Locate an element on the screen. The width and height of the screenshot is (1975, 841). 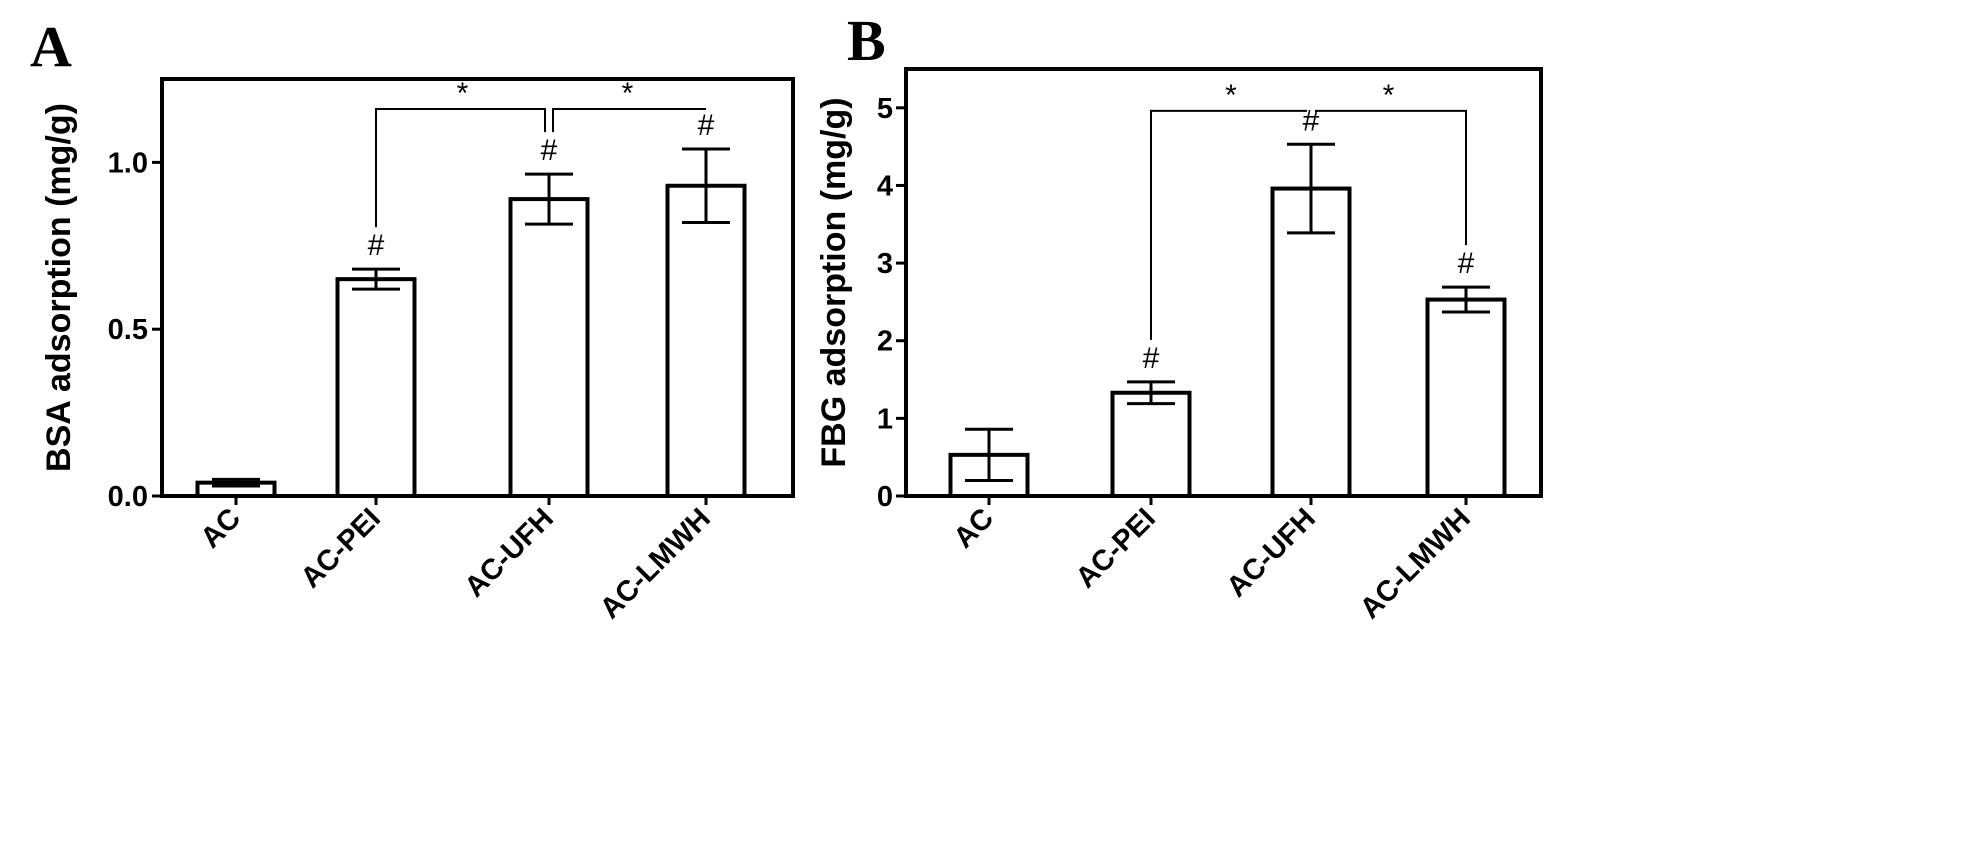
y-tick-label: 0 is located at coordinates (885, 497).